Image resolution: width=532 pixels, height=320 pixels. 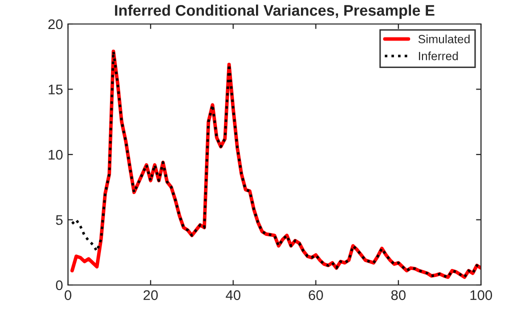 What do you see at coordinates (59, 220) in the screenshot?
I see `y-tick-label: 5` at bounding box center [59, 220].